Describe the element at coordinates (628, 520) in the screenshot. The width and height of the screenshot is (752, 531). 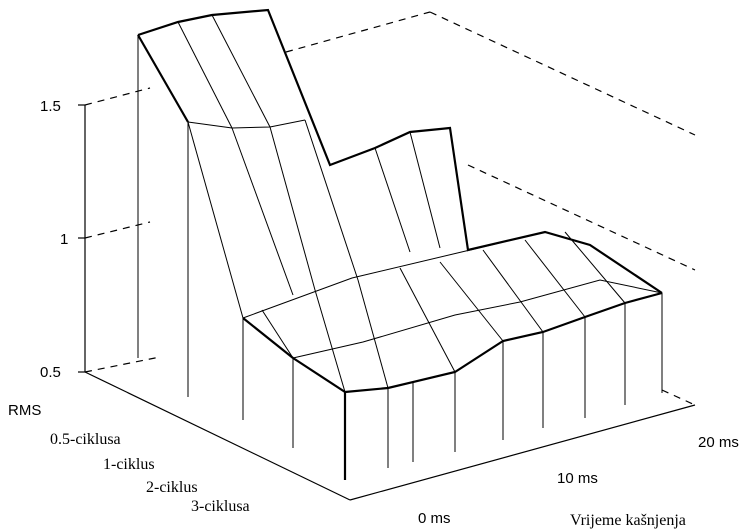
I see `time-axis-title: Vrijeme kašnjenja` at that location.